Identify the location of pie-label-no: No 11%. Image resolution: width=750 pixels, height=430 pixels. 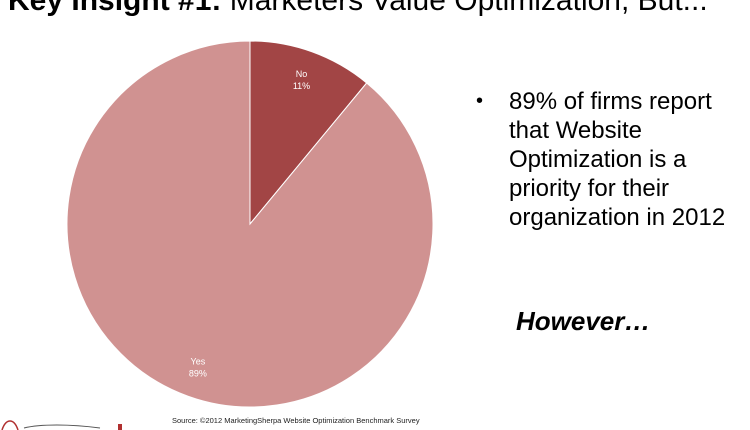
(301, 80).